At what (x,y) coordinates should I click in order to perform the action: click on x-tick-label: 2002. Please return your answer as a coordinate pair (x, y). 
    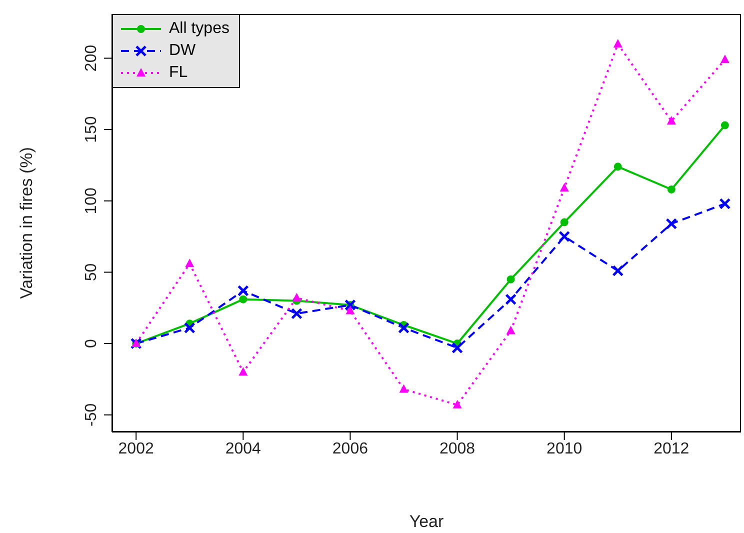
    Looking at the image, I should click on (136, 449).